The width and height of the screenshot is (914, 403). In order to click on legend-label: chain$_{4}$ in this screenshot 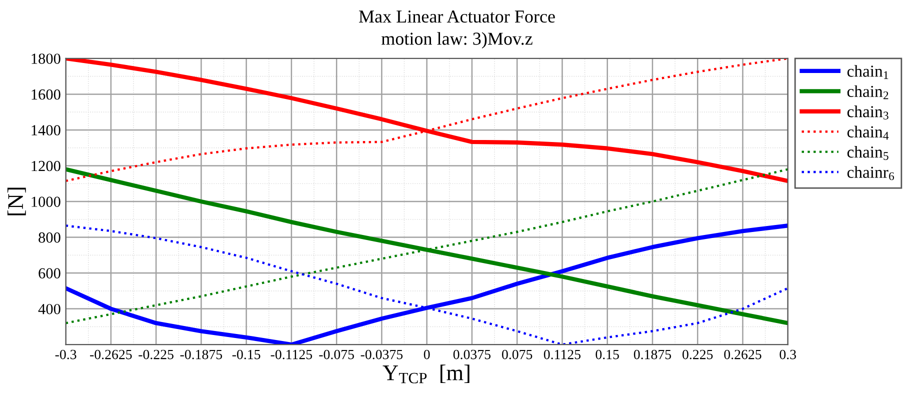, I will do `click(868, 133)`.